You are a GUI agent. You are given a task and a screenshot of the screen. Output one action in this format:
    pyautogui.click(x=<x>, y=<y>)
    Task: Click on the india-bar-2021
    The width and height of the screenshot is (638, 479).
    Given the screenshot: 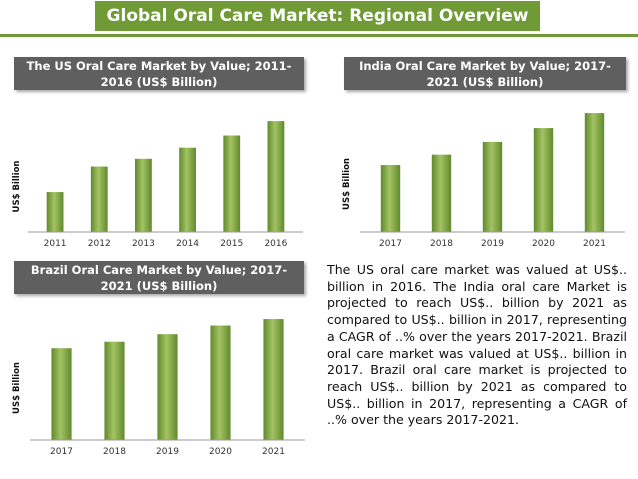 What is the action you would take?
    pyautogui.click(x=594, y=172)
    